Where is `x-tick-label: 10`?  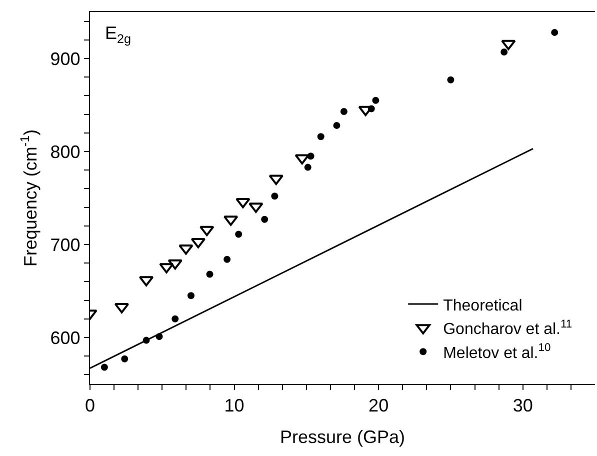
x-tick-label: 10 is located at coordinates (234, 406).